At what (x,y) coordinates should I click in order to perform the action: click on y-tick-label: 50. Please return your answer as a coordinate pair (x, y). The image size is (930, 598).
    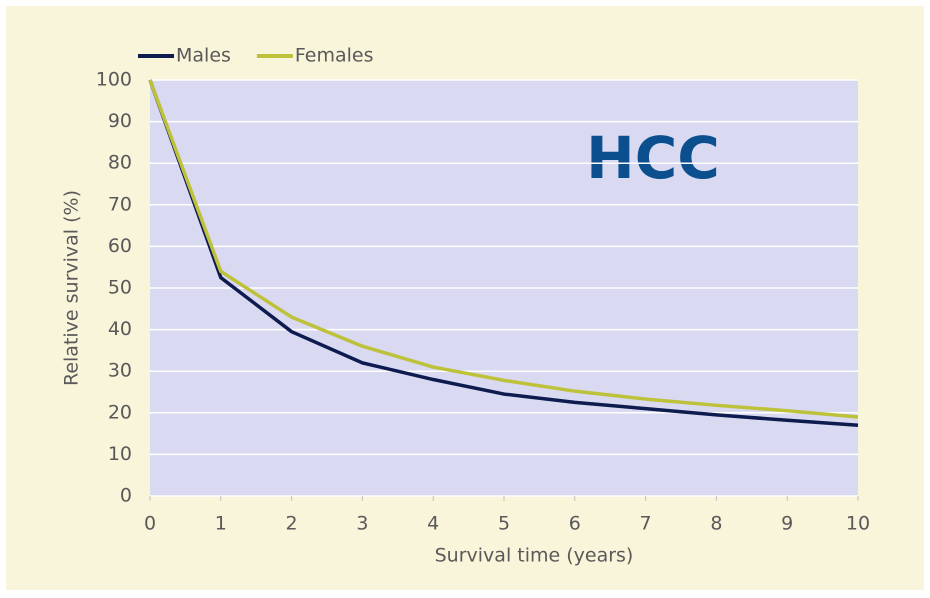
    Looking at the image, I should click on (120, 288).